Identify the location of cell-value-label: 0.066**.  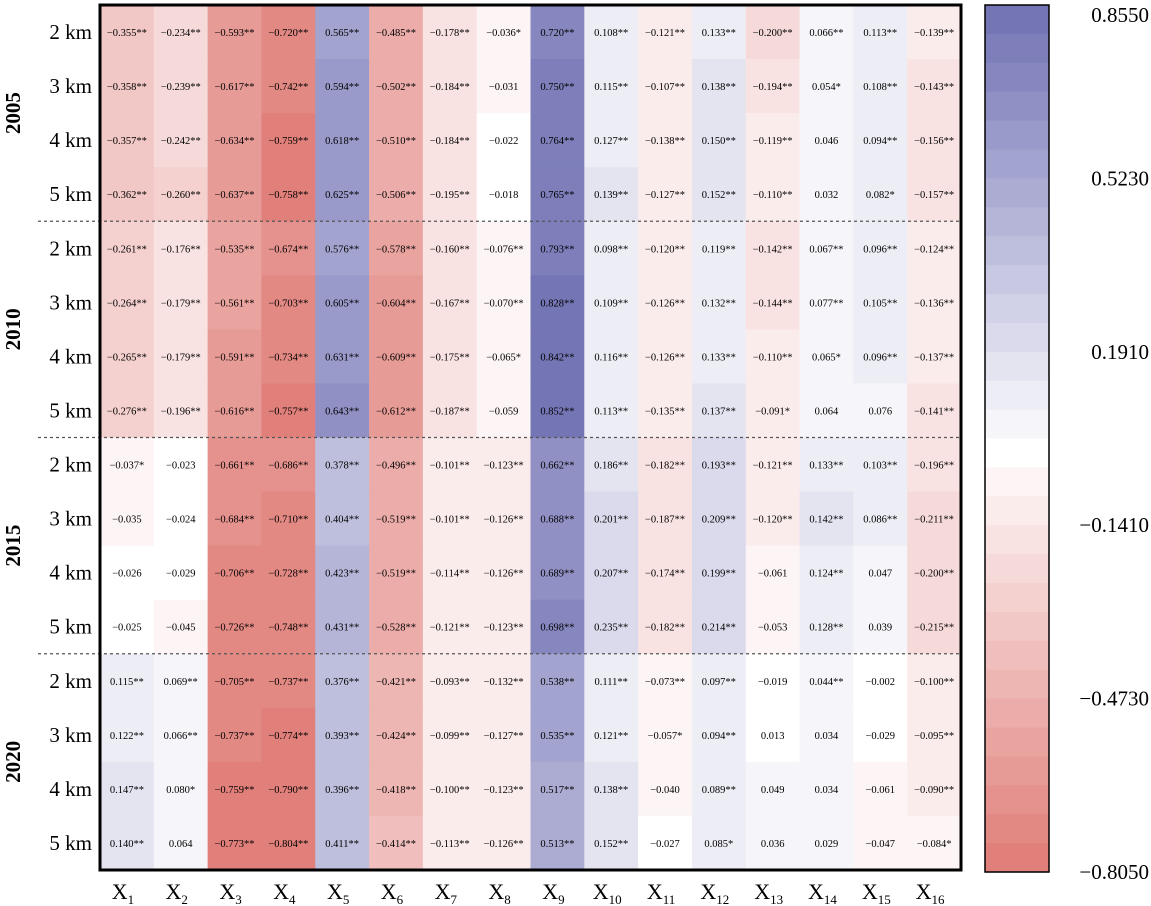
(826, 33).